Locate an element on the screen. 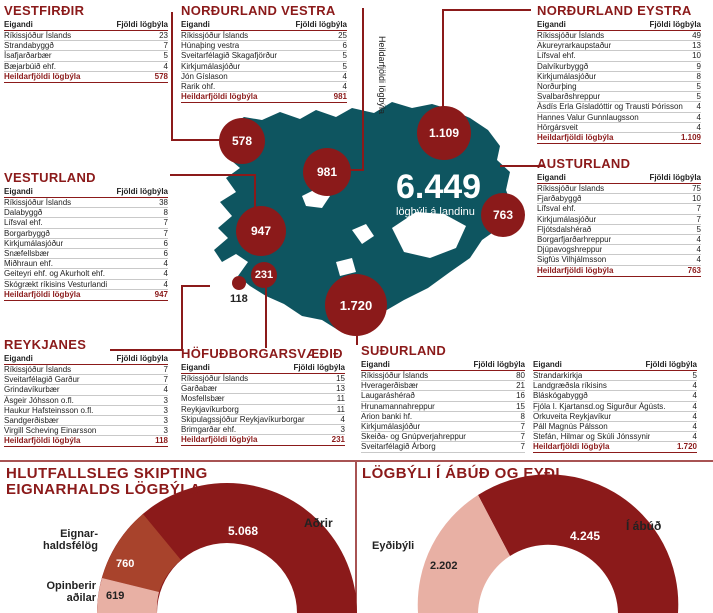 The height and width of the screenshot is (613, 713). table-row: Ríkissjóður Íslands 38 is located at coordinates (86, 203).